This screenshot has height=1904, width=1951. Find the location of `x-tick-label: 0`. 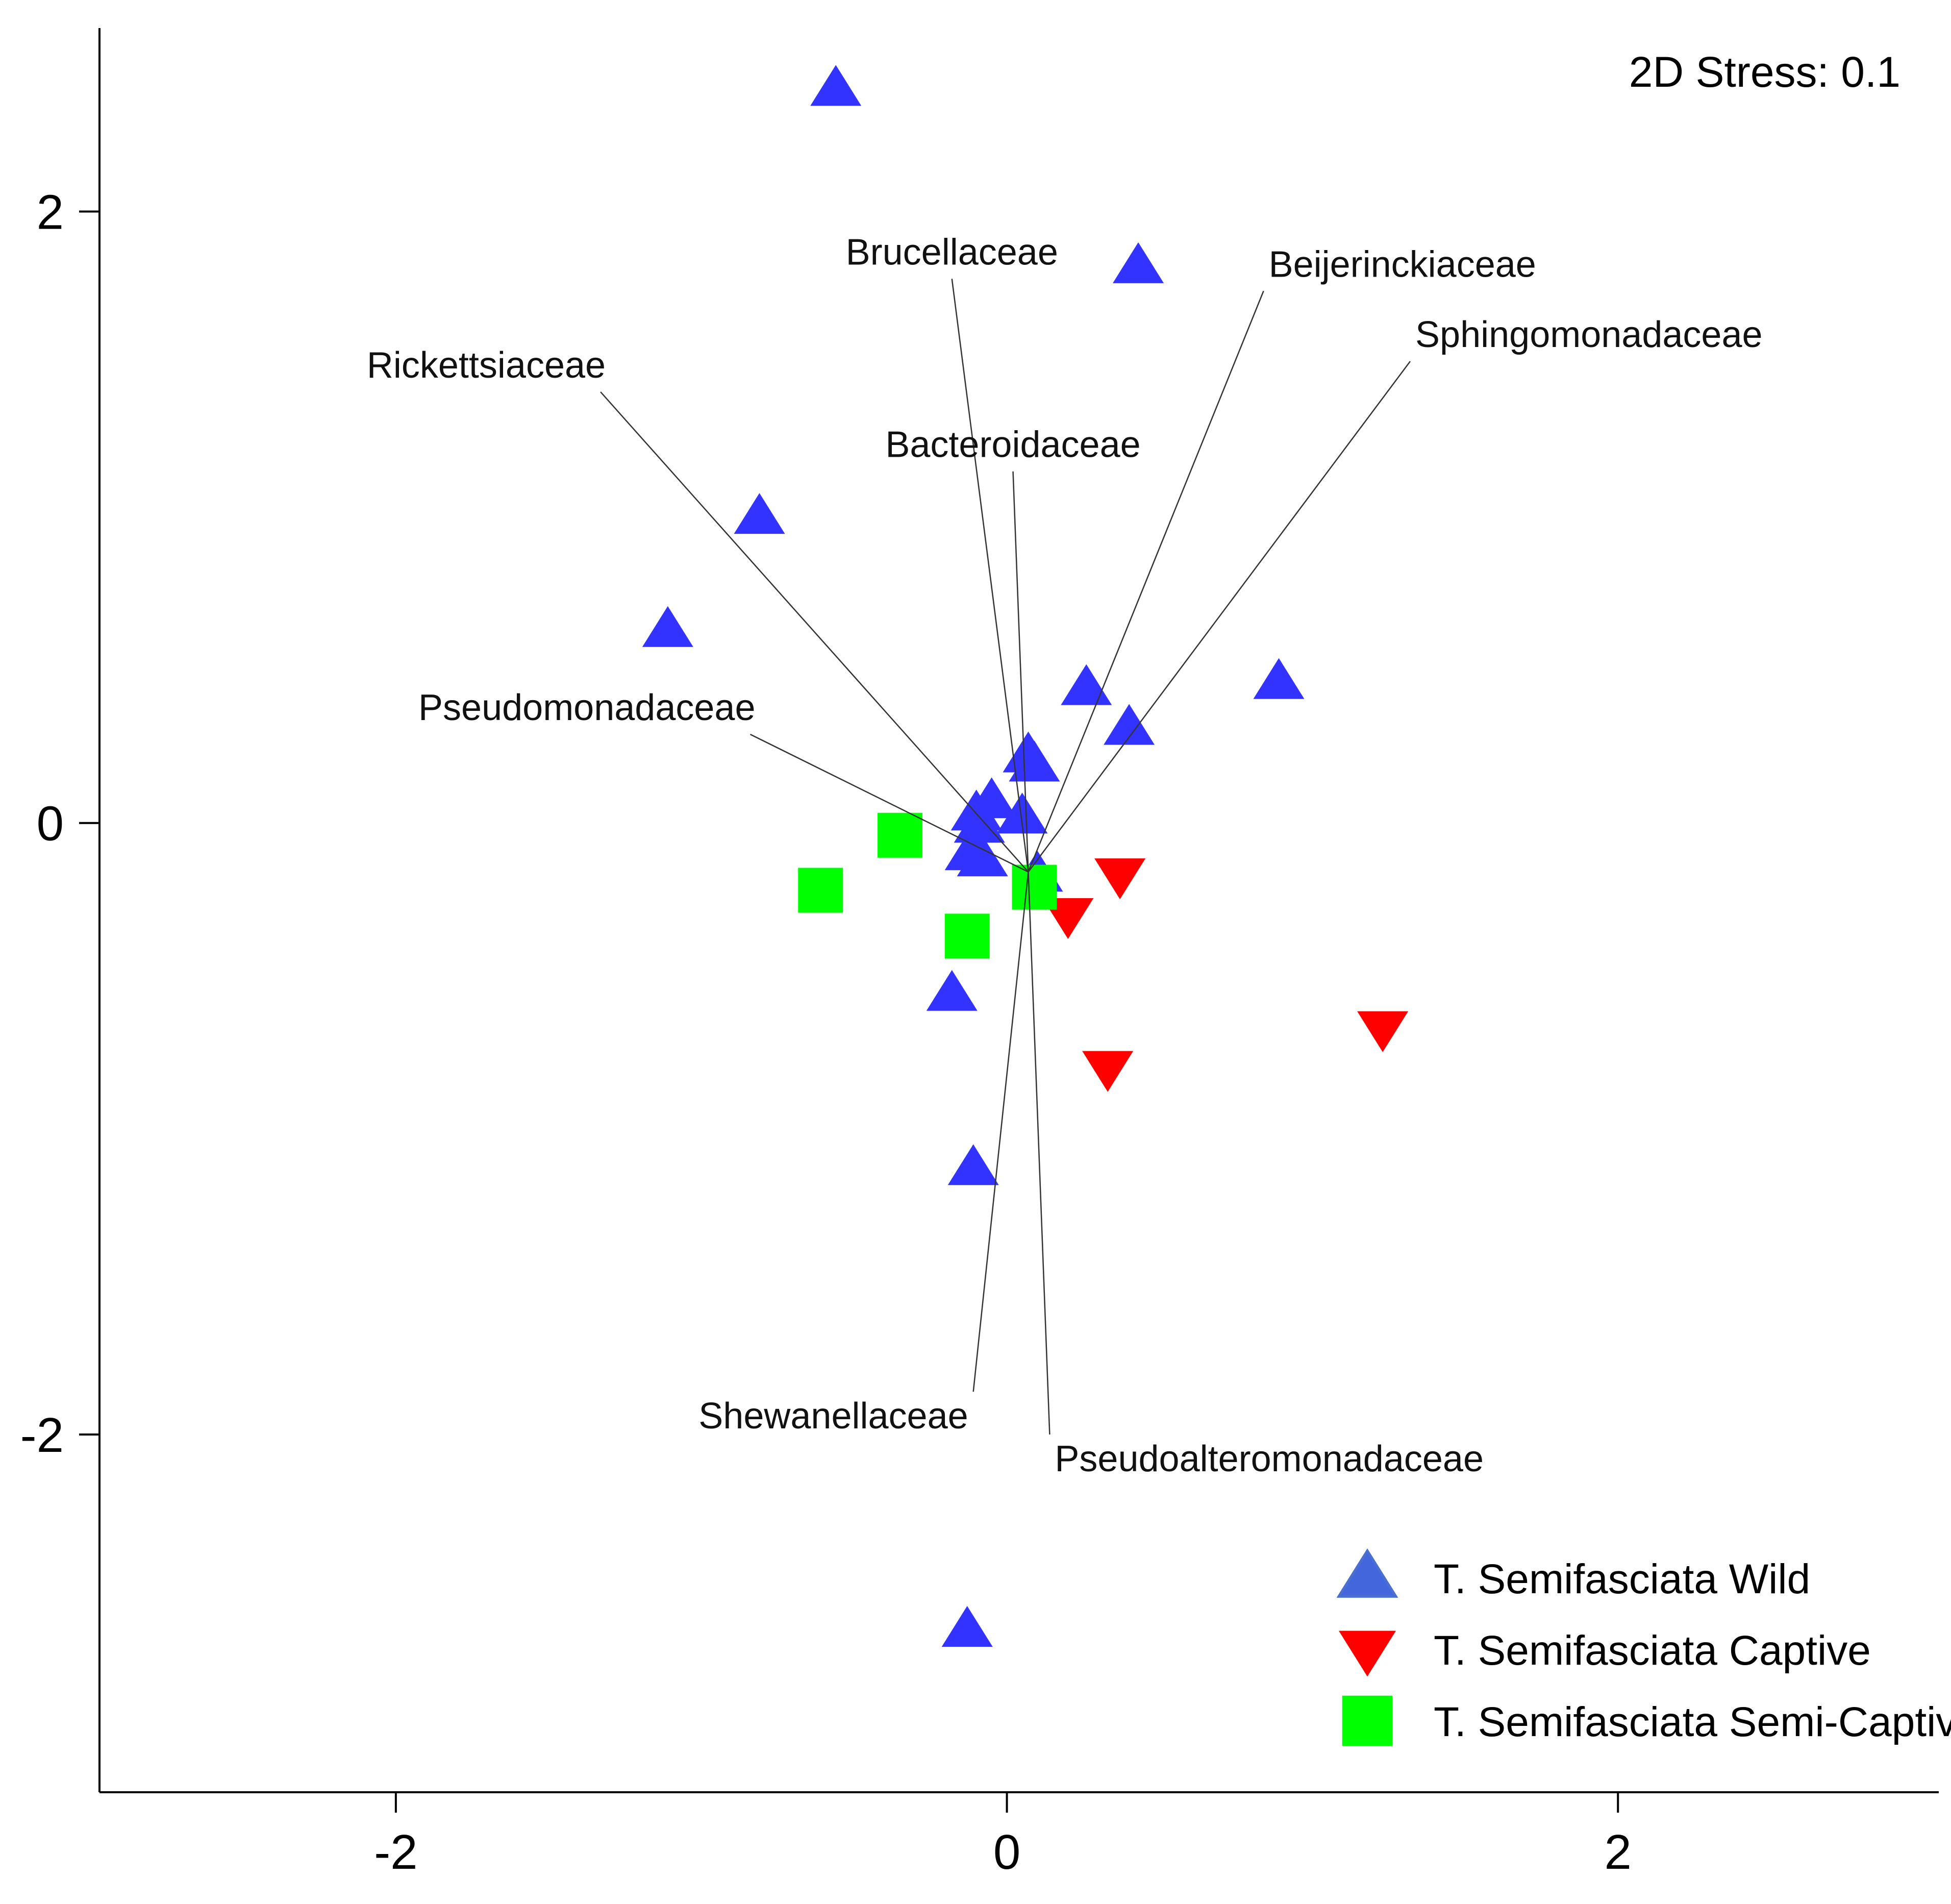

x-tick-label: 0 is located at coordinates (1007, 1852).